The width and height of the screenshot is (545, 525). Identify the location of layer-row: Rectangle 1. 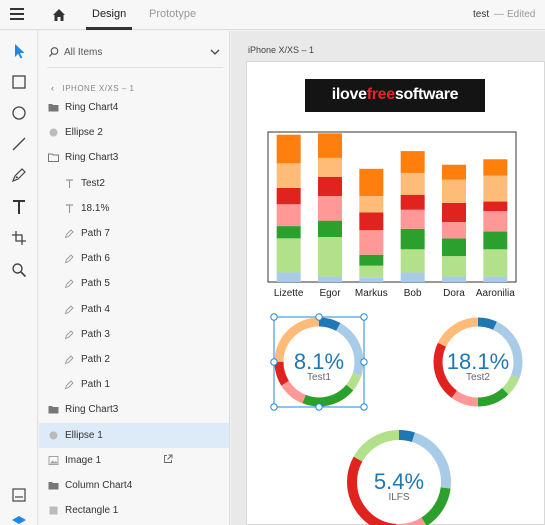
(134, 510).